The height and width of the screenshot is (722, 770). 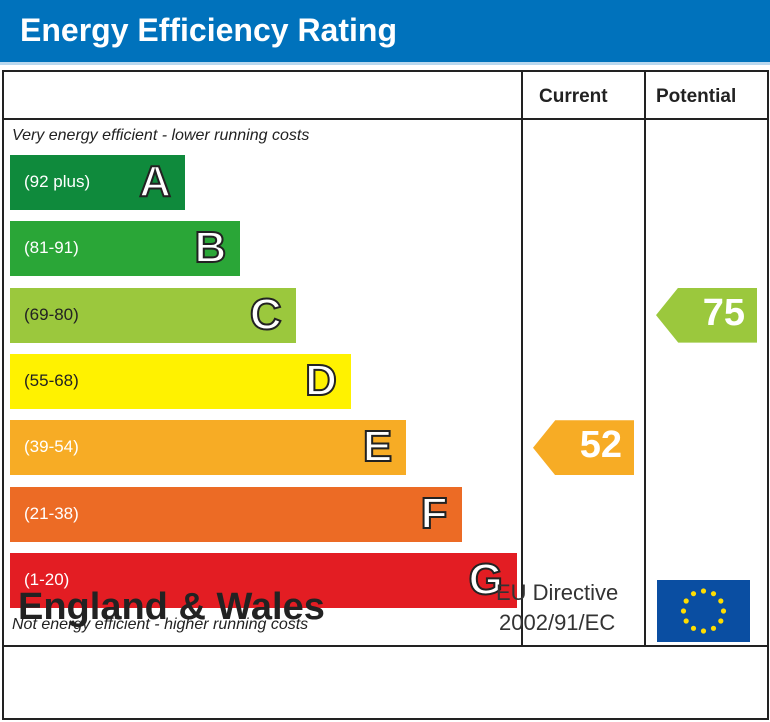 What do you see at coordinates (155, 181) in the screenshot?
I see `band-letter: A` at bounding box center [155, 181].